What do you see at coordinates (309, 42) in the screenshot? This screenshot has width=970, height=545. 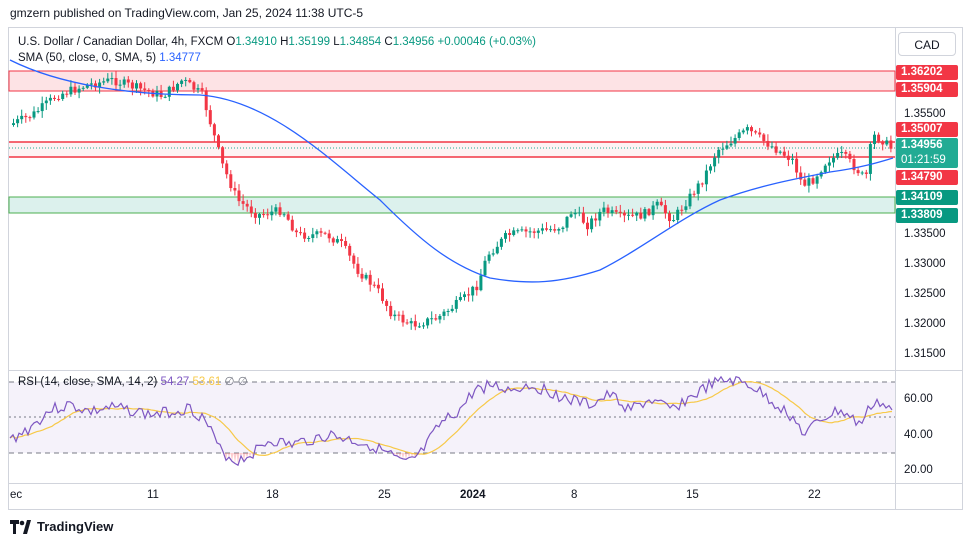 I see `high-value: 1.35199` at bounding box center [309, 42].